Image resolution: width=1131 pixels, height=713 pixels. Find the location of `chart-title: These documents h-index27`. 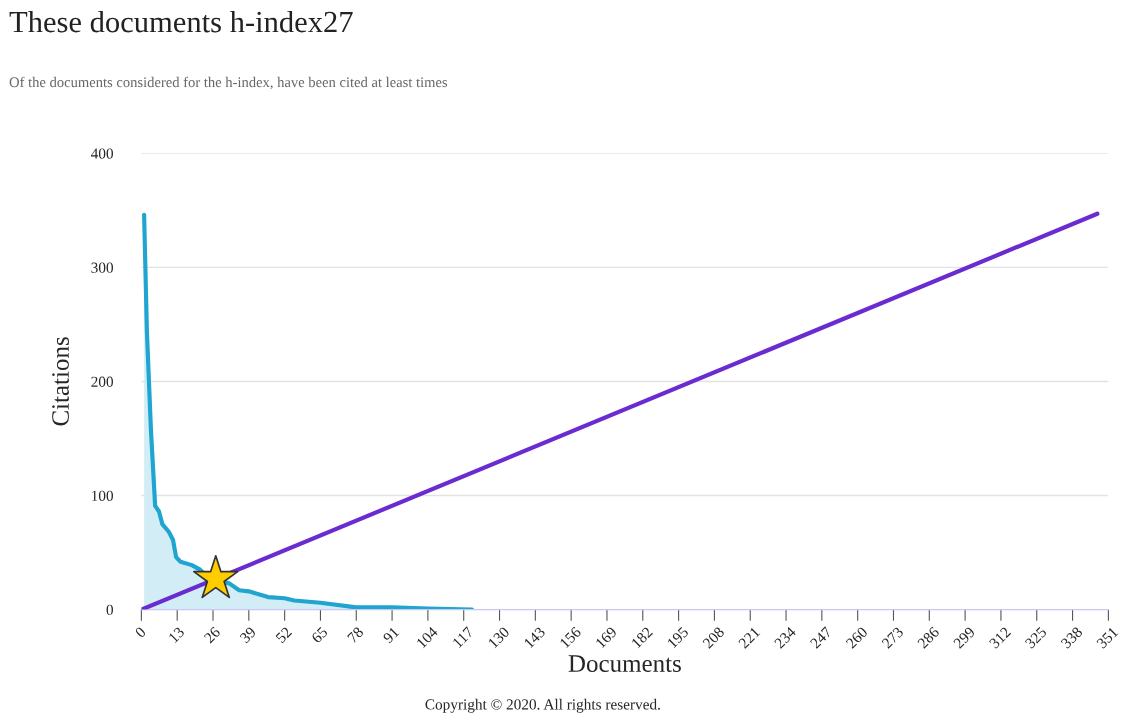

chart-title: These documents h-index27 is located at coordinates (181, 21).